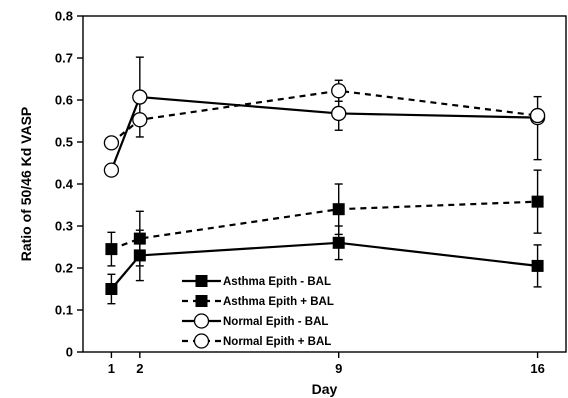 This screenshot has width=568, height=398. I want to click on y-tick-label: 0.1, so click(64, 310).